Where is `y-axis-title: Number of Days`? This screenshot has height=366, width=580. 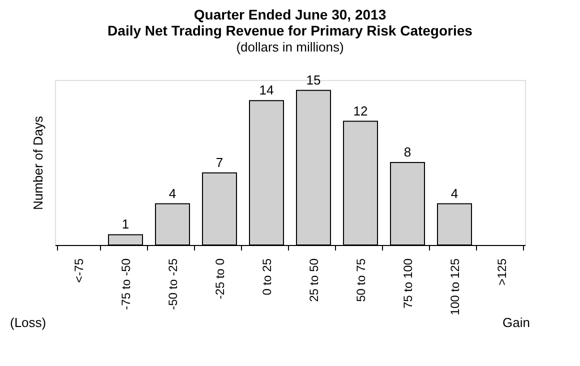
y-axis-title: Number of Days is located at coordinates (38, 163).